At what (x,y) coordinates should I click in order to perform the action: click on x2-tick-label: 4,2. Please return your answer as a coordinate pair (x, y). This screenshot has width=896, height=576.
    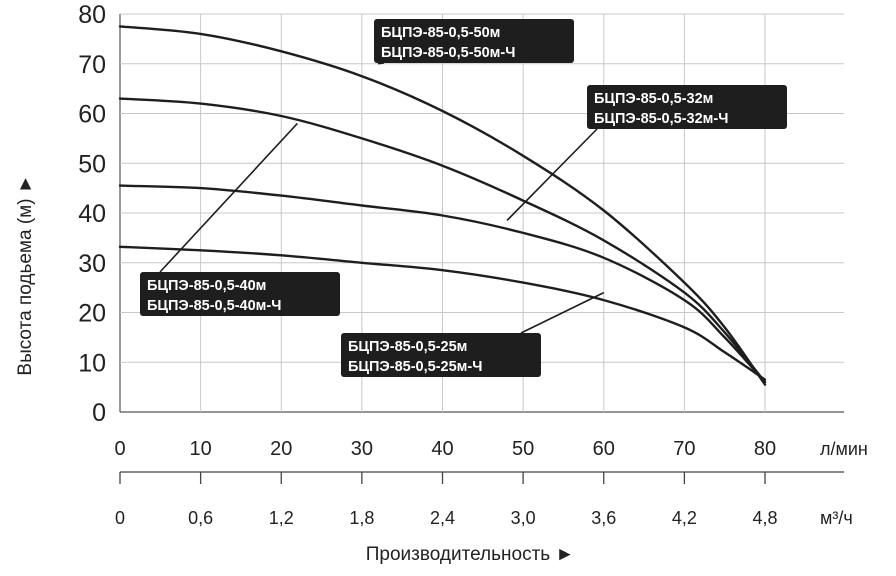
    Looking at the image, I should click on (684, 518).